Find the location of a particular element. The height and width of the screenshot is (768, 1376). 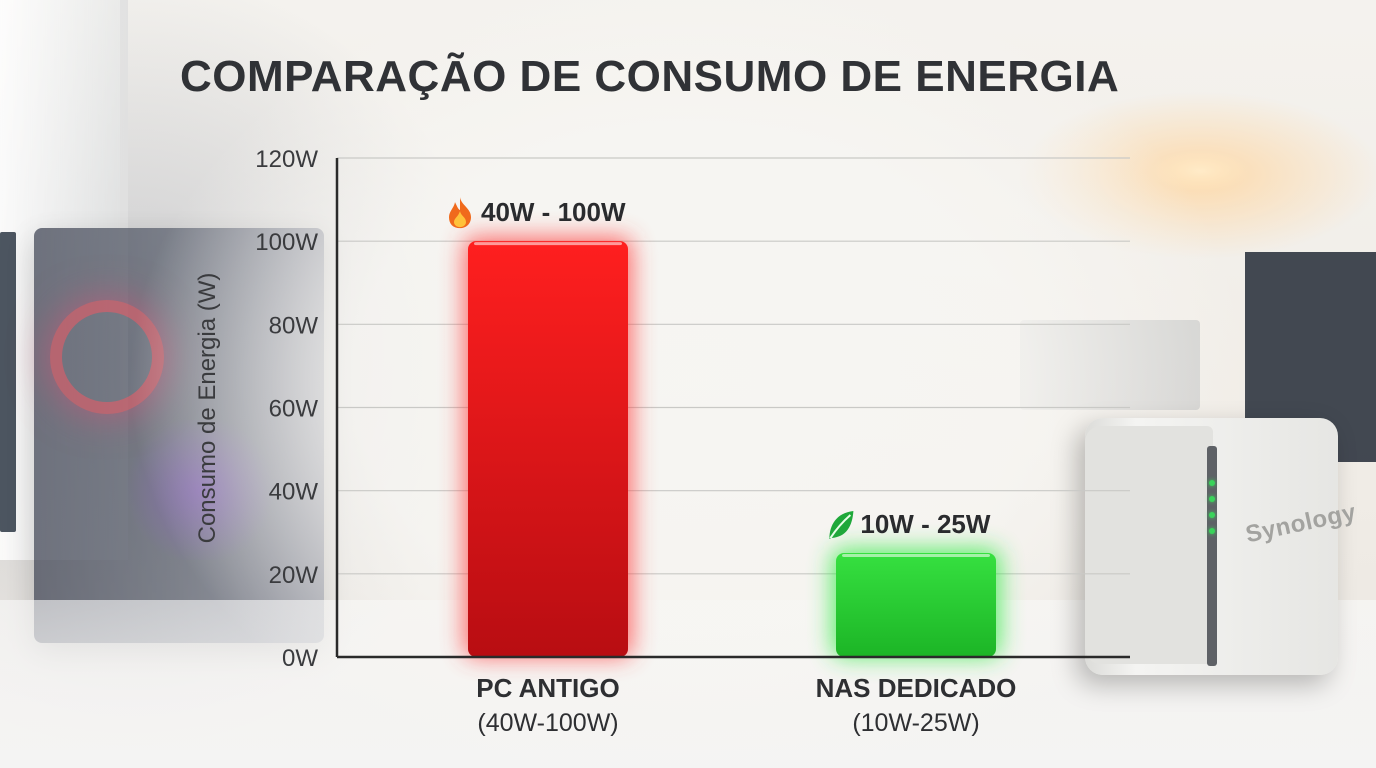

nas-led-strip is located at coordinates (1212, 556).